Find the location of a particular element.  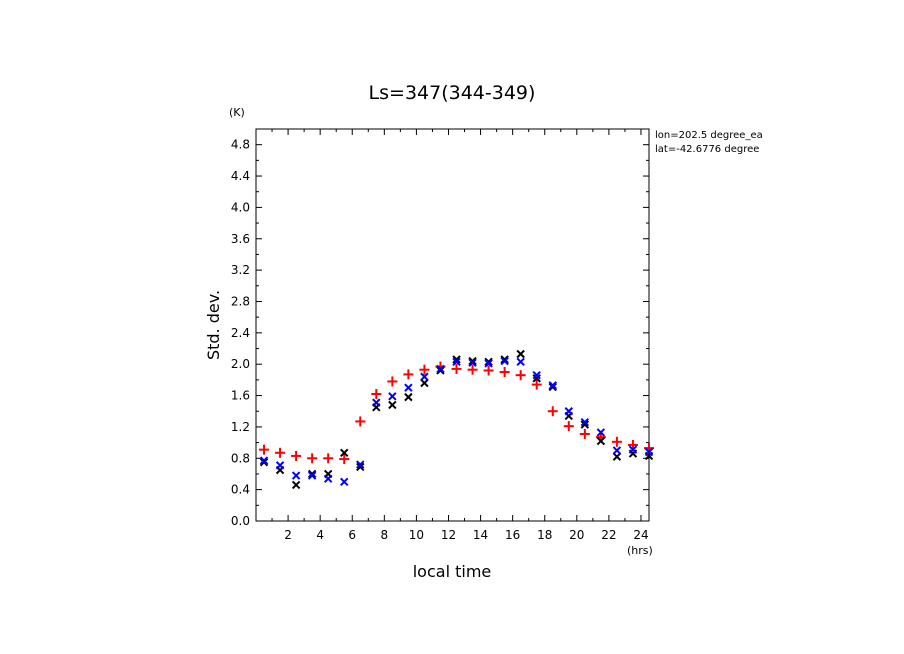

y-tick-label: 4.4 is located at coordinates (240, 176).